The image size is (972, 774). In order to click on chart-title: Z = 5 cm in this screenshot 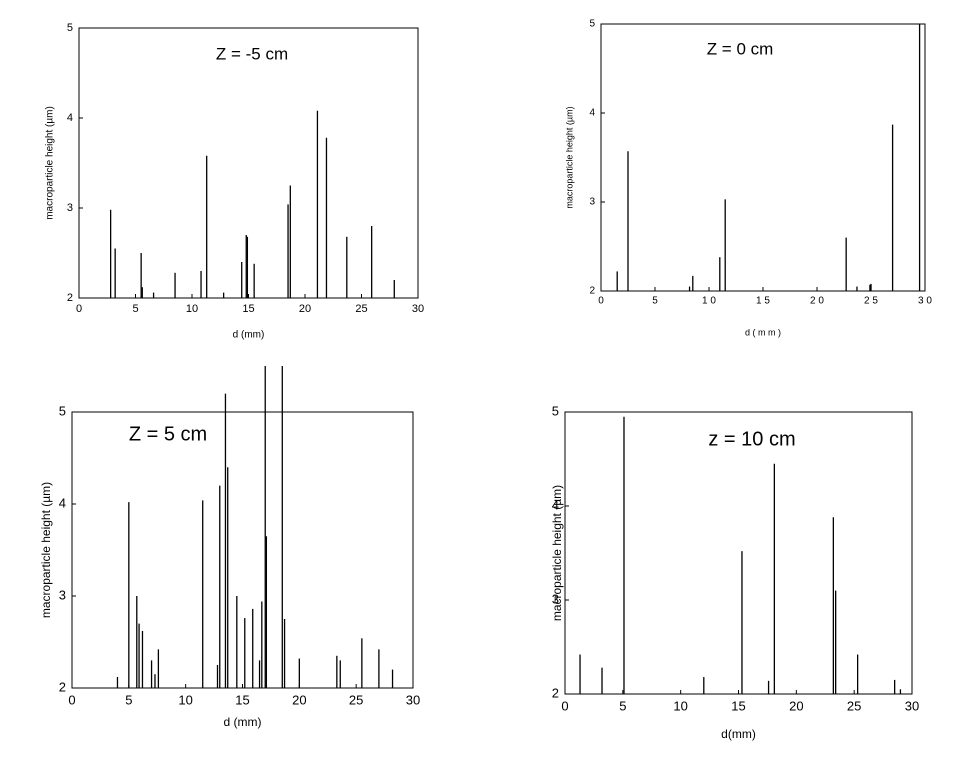, I will do `click(168, 434)`.